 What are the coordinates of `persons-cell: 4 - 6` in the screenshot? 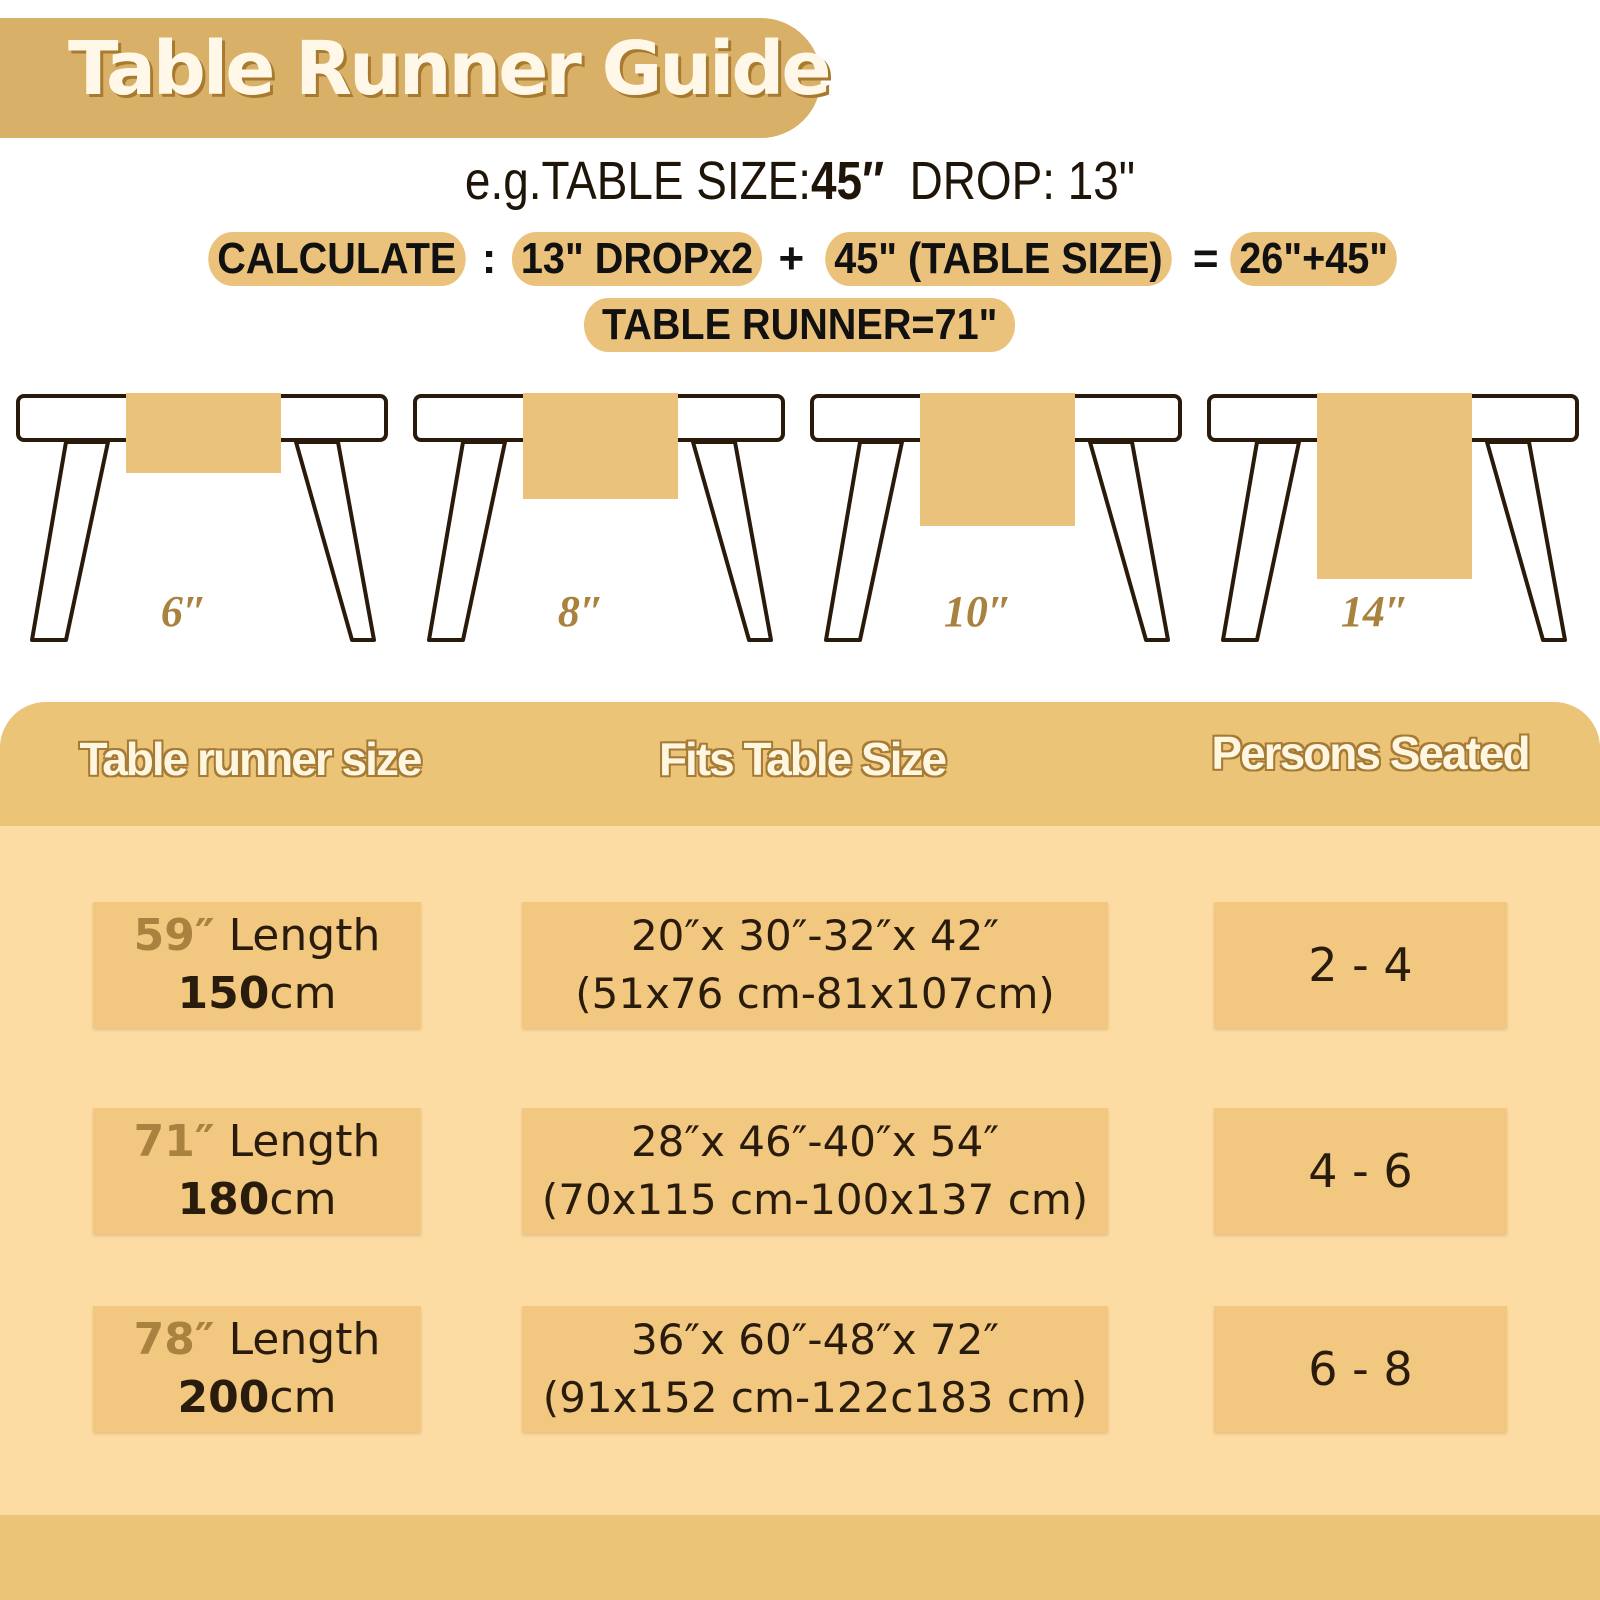 It's located at (1360, 1171).